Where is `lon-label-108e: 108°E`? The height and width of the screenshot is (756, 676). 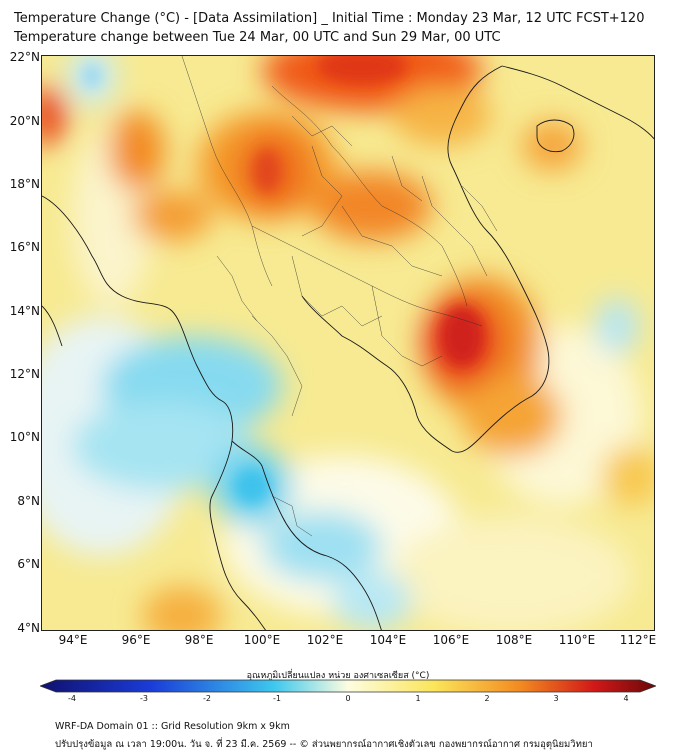 lon-label-108e: 108°E is located at coordinates (514, 640).